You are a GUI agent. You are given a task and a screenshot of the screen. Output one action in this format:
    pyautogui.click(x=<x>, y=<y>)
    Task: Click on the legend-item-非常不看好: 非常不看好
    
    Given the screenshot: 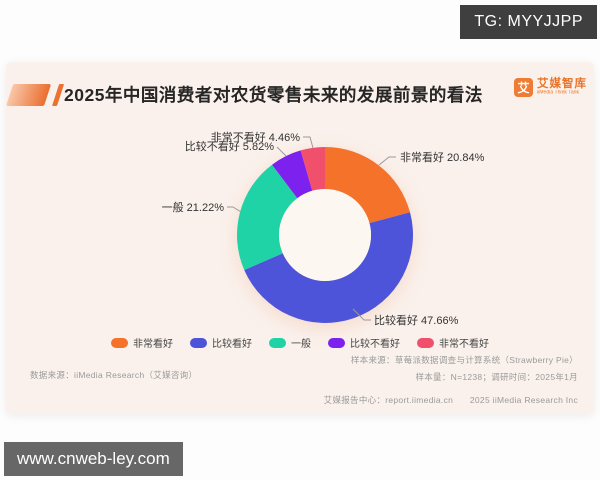 What is the action you would take?
    pyautogui.click(x=453, y=342)
    